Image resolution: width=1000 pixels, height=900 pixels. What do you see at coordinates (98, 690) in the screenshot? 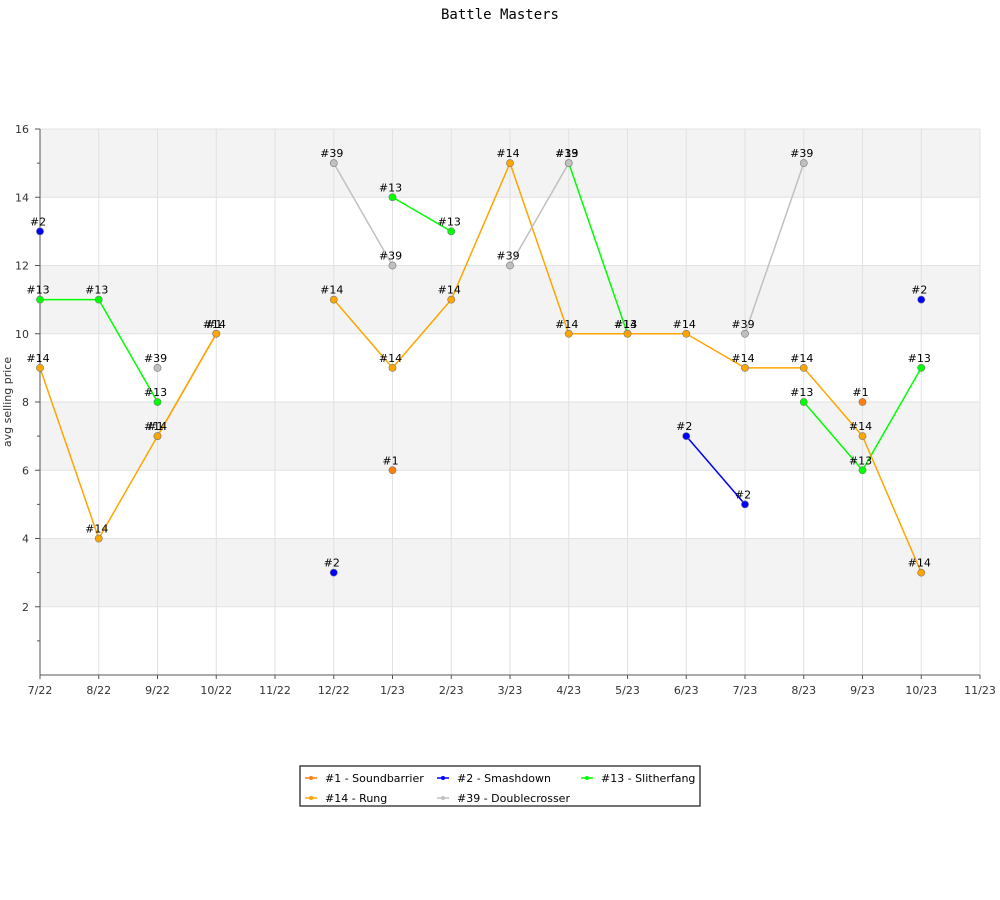
I see `x-tick-label: 8/22` at bounding box center [98, 690].